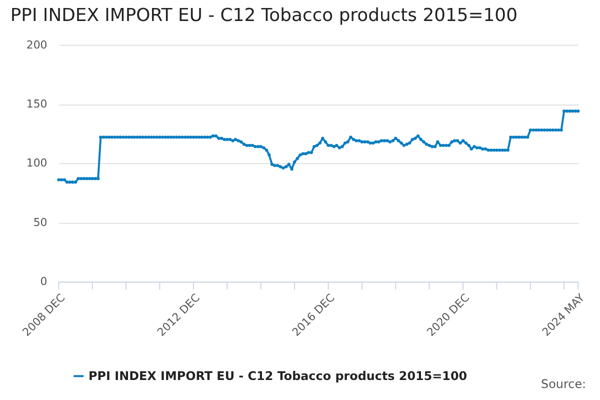  What do you see at coordinates (264, 15) in the screenshot?
I see `chart-title: PPI INDEX IMPORT EU - C12 Tobacco products 2015=100` at bounding box center [264, 15].